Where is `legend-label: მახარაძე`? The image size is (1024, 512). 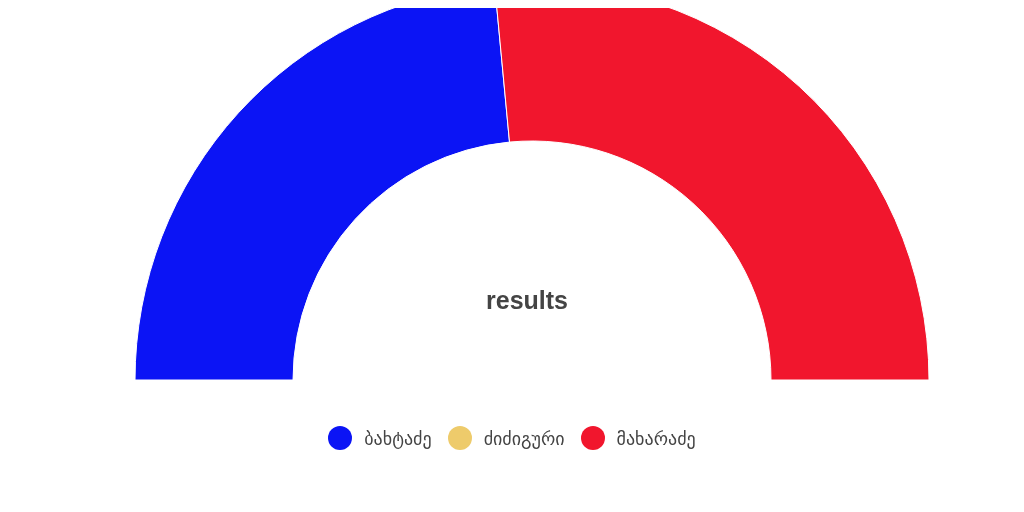
legend-label: მახარაძე is located at coordinates (656, 438).